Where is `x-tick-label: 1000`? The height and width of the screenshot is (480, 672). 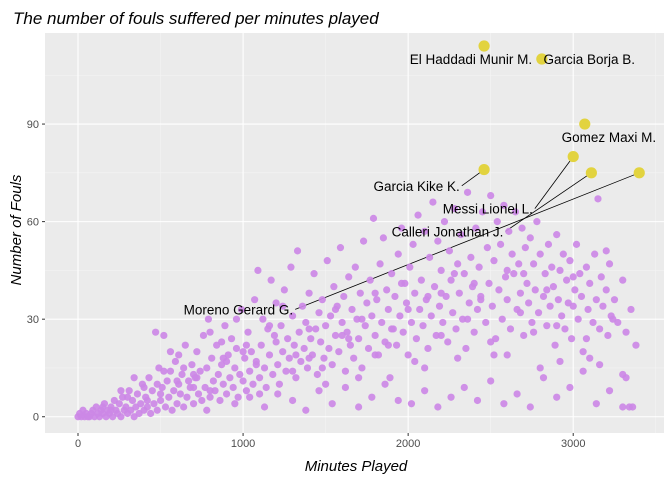
x-tick-label: 1000 is located at coordinates (243, 444).